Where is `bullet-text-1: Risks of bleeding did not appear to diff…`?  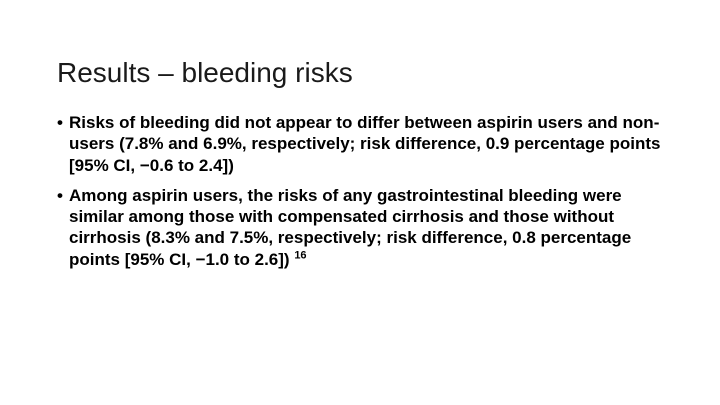 bullet-text-1: Risks of bleeding did not appear to diff… is located at coordinates (365, 144).